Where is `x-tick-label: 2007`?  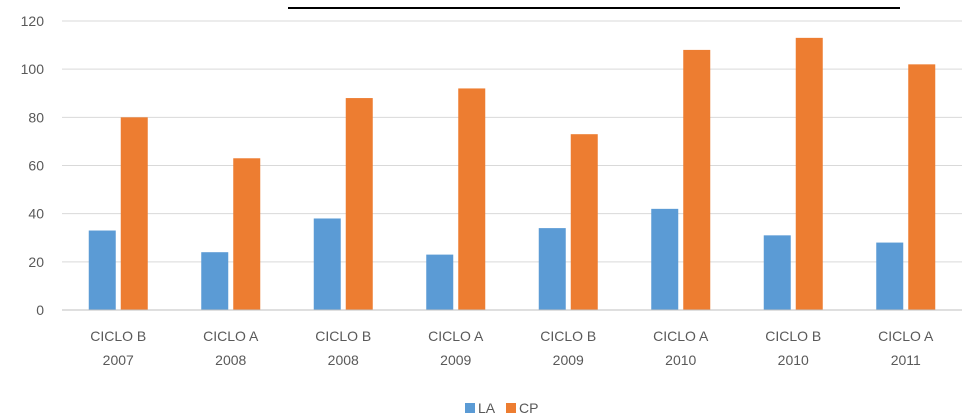
x-tick-label: 2007 is located at coordinates (118, 360).